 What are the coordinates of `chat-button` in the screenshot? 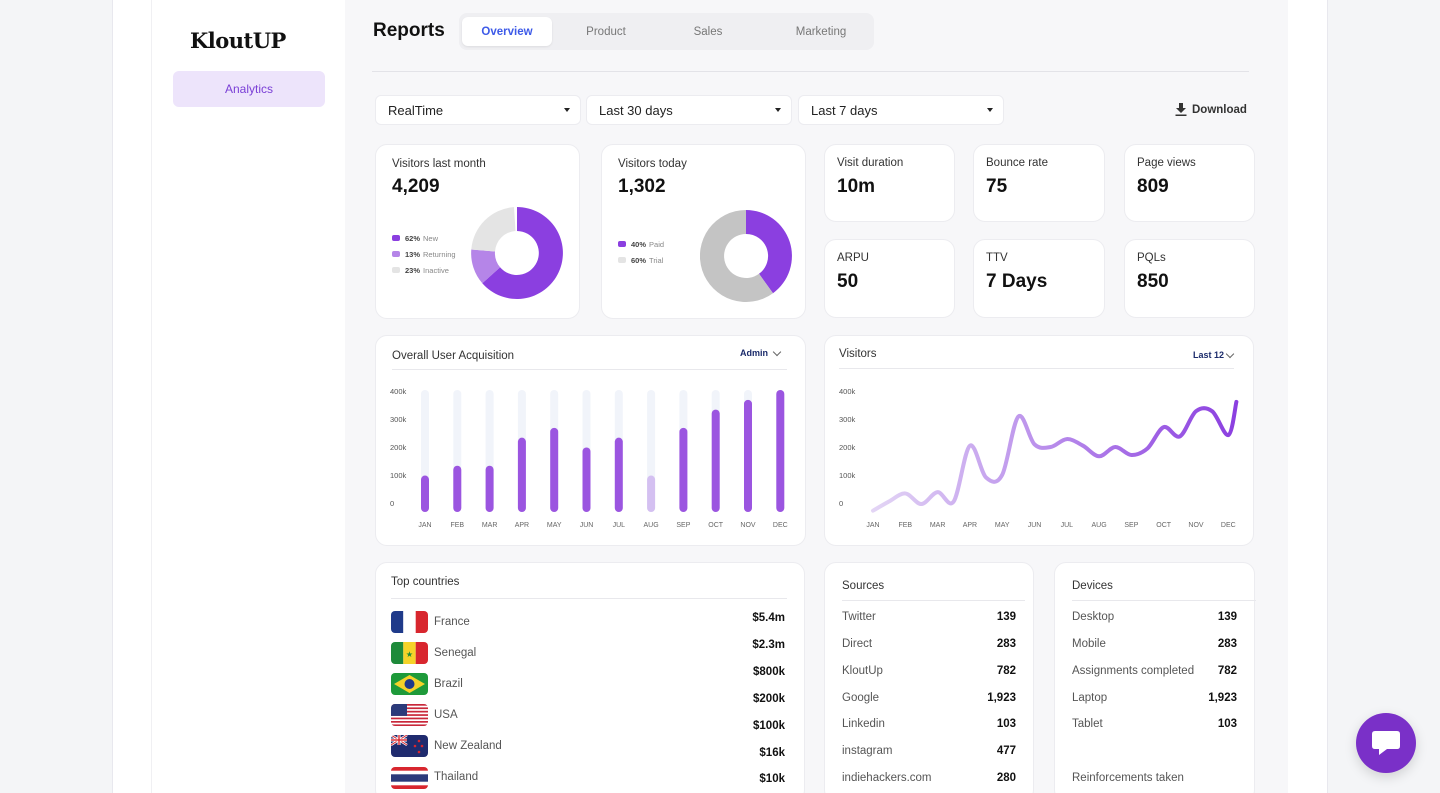 It's located at (1386, 743).